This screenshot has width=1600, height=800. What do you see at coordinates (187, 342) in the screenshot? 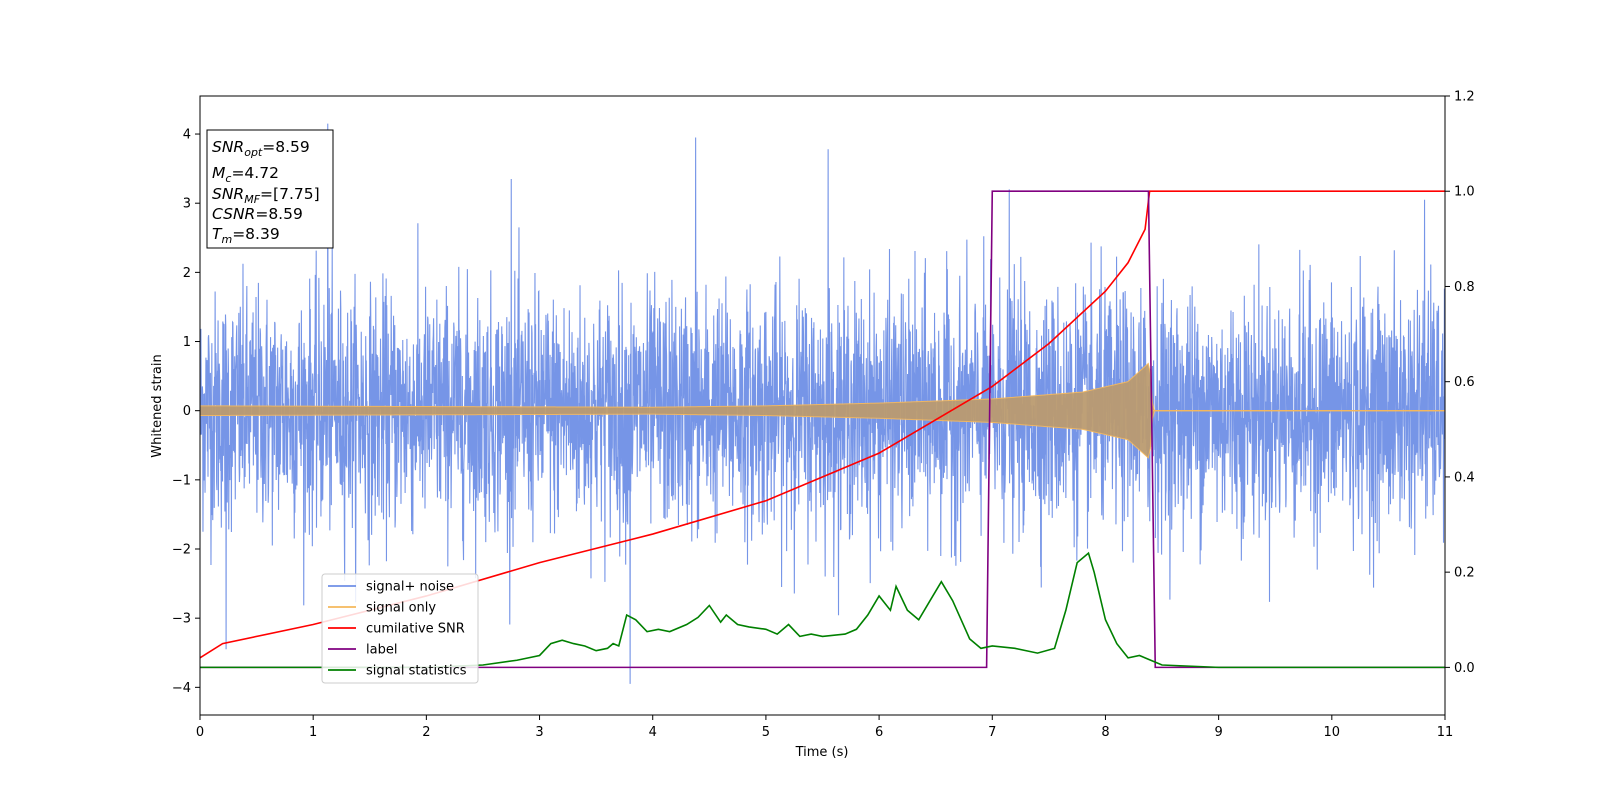
I see `y-tick-label: 1` at bounding box center [187, 342].